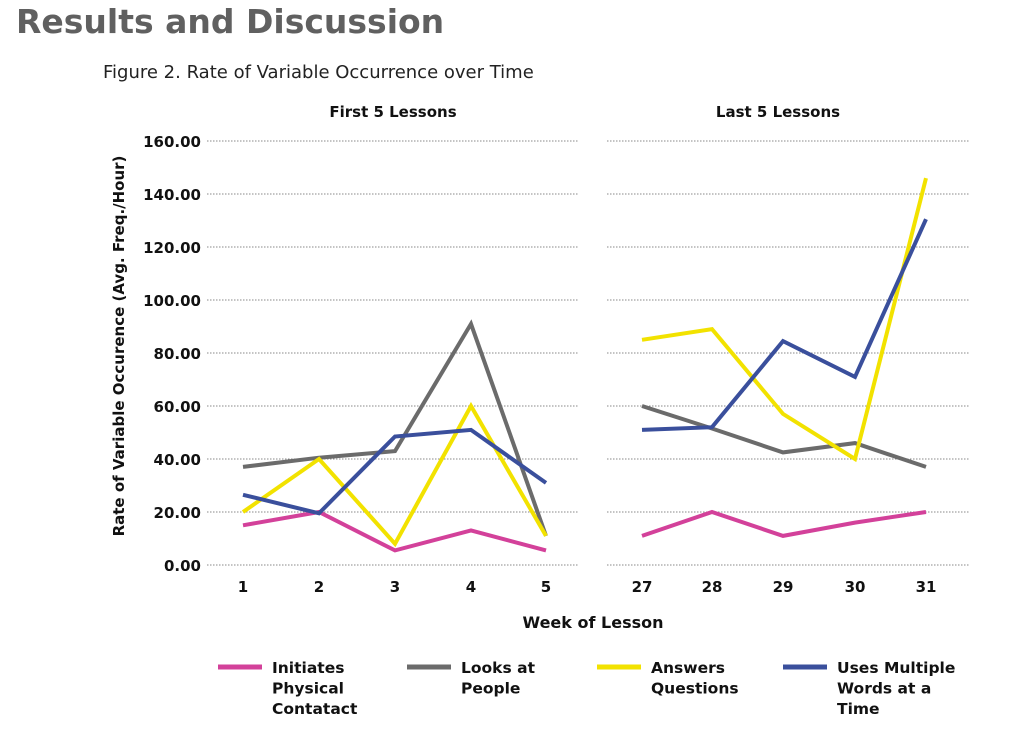  I want to click on x-tick-label: 29, so click(783, 587).